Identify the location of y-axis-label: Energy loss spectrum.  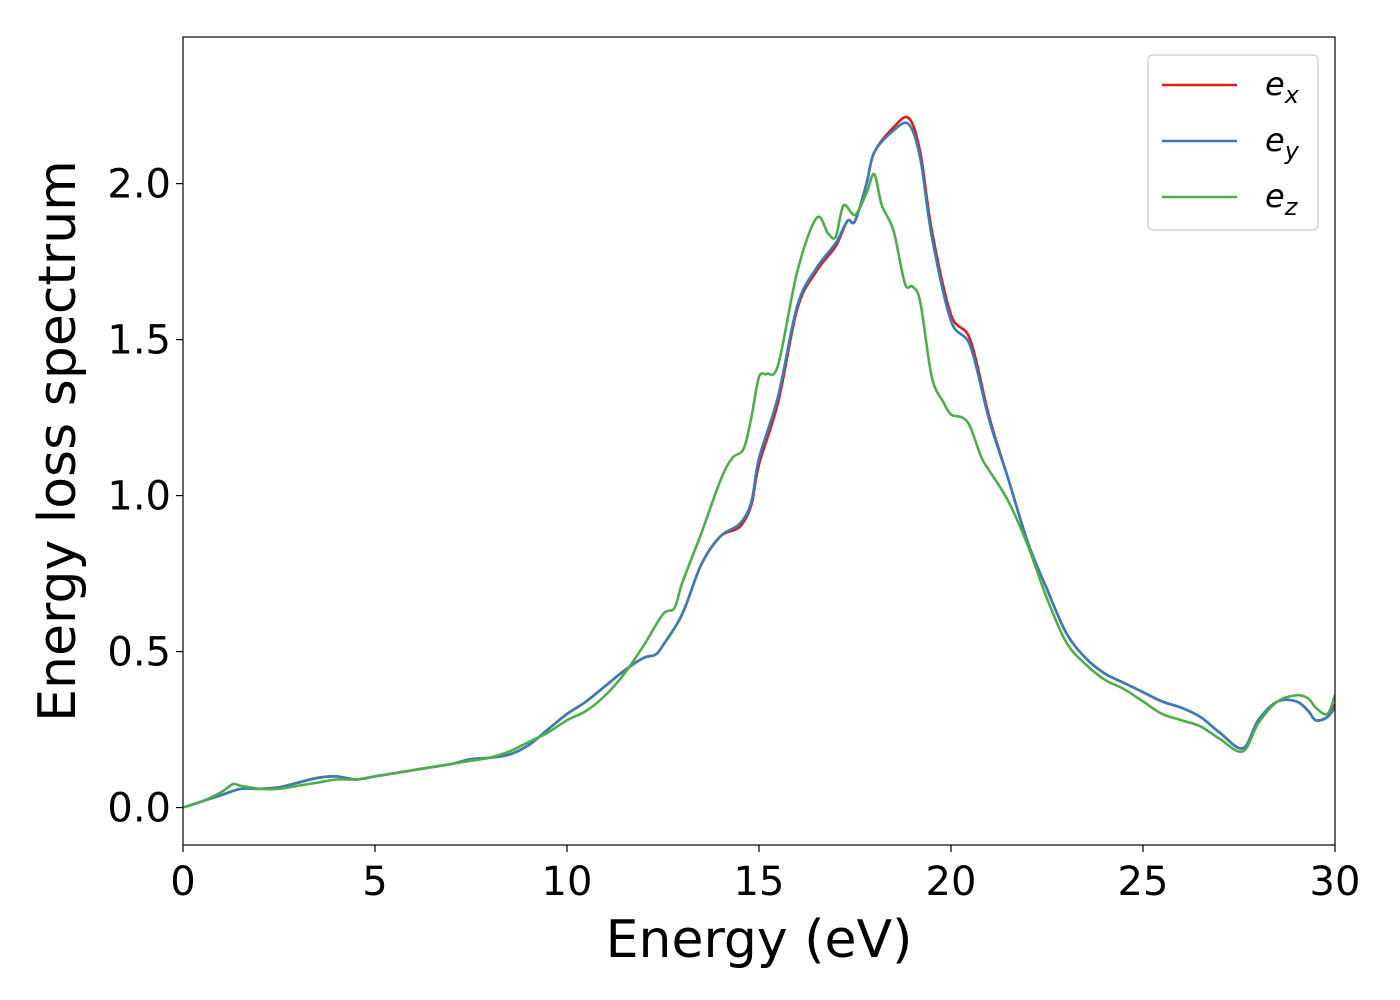
(58, 441).